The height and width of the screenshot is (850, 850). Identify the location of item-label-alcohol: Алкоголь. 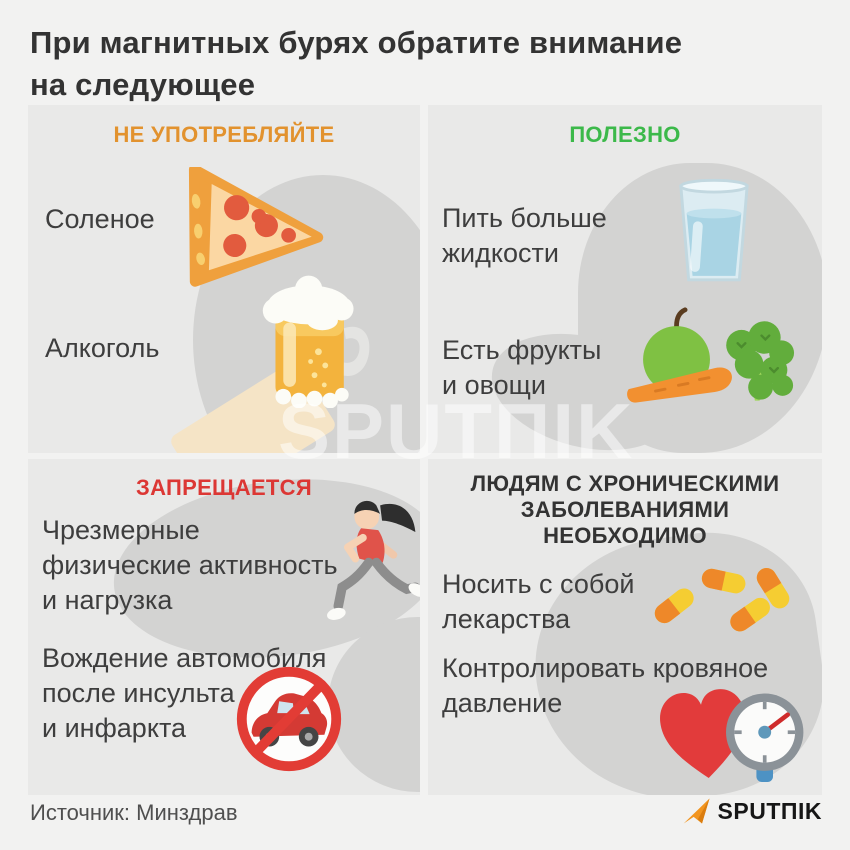
(102, 348).